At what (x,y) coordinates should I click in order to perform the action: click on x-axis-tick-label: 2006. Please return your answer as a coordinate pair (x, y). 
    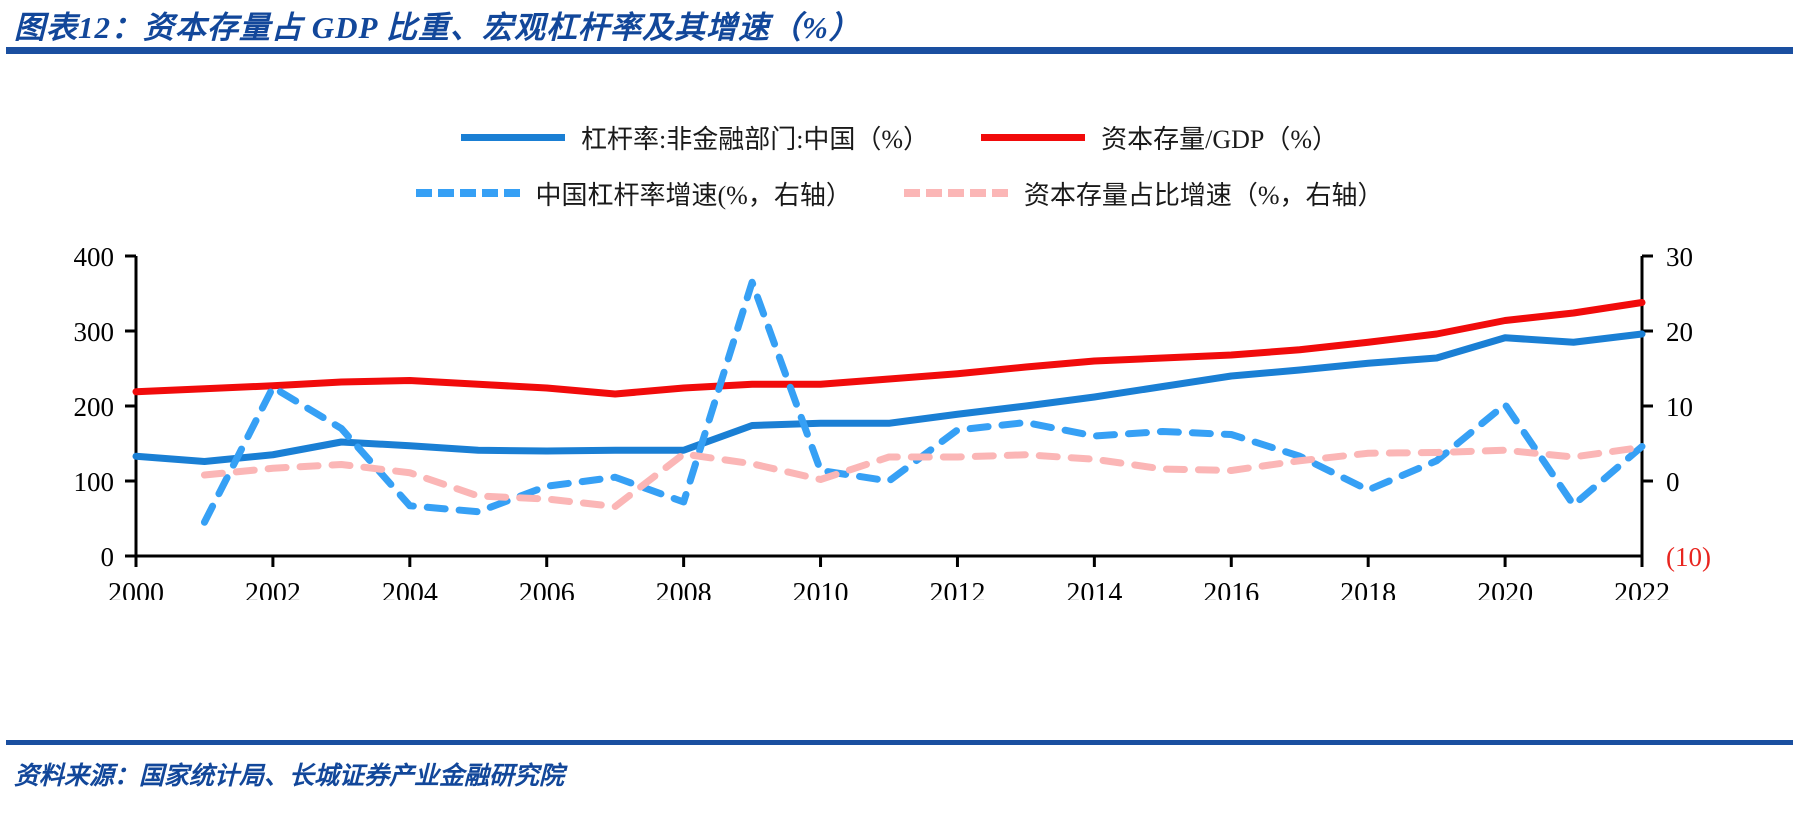
    Looking at the image, I should click on (547, 589).